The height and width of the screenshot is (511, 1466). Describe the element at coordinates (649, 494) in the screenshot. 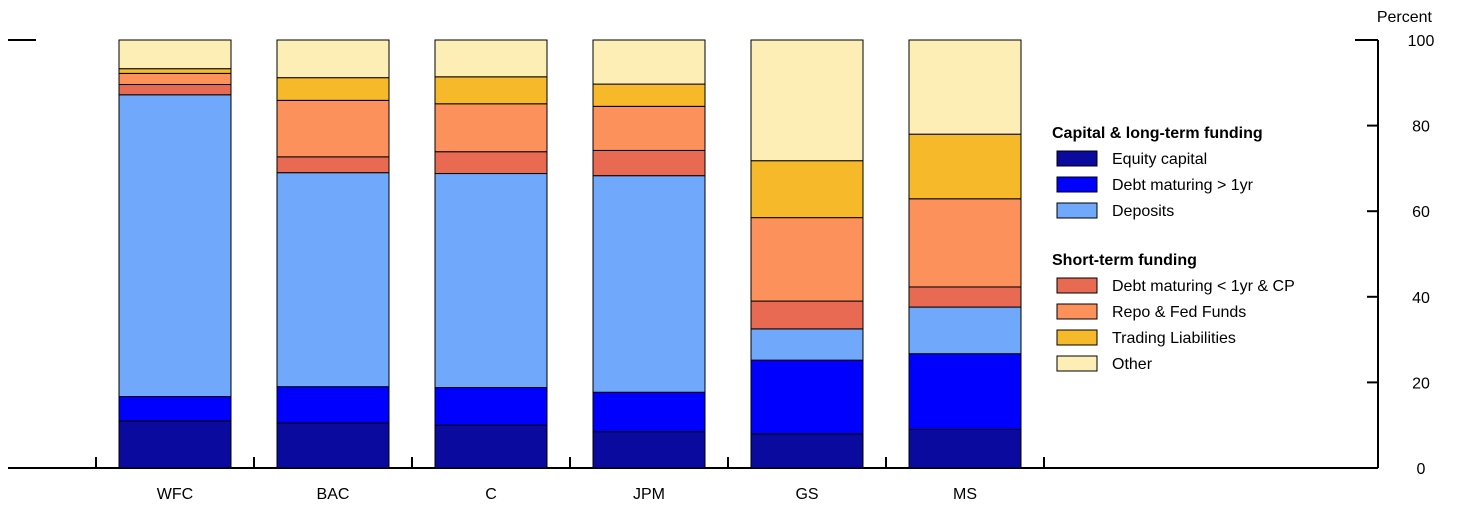

I see `x-tick-label: JPM` at that location.